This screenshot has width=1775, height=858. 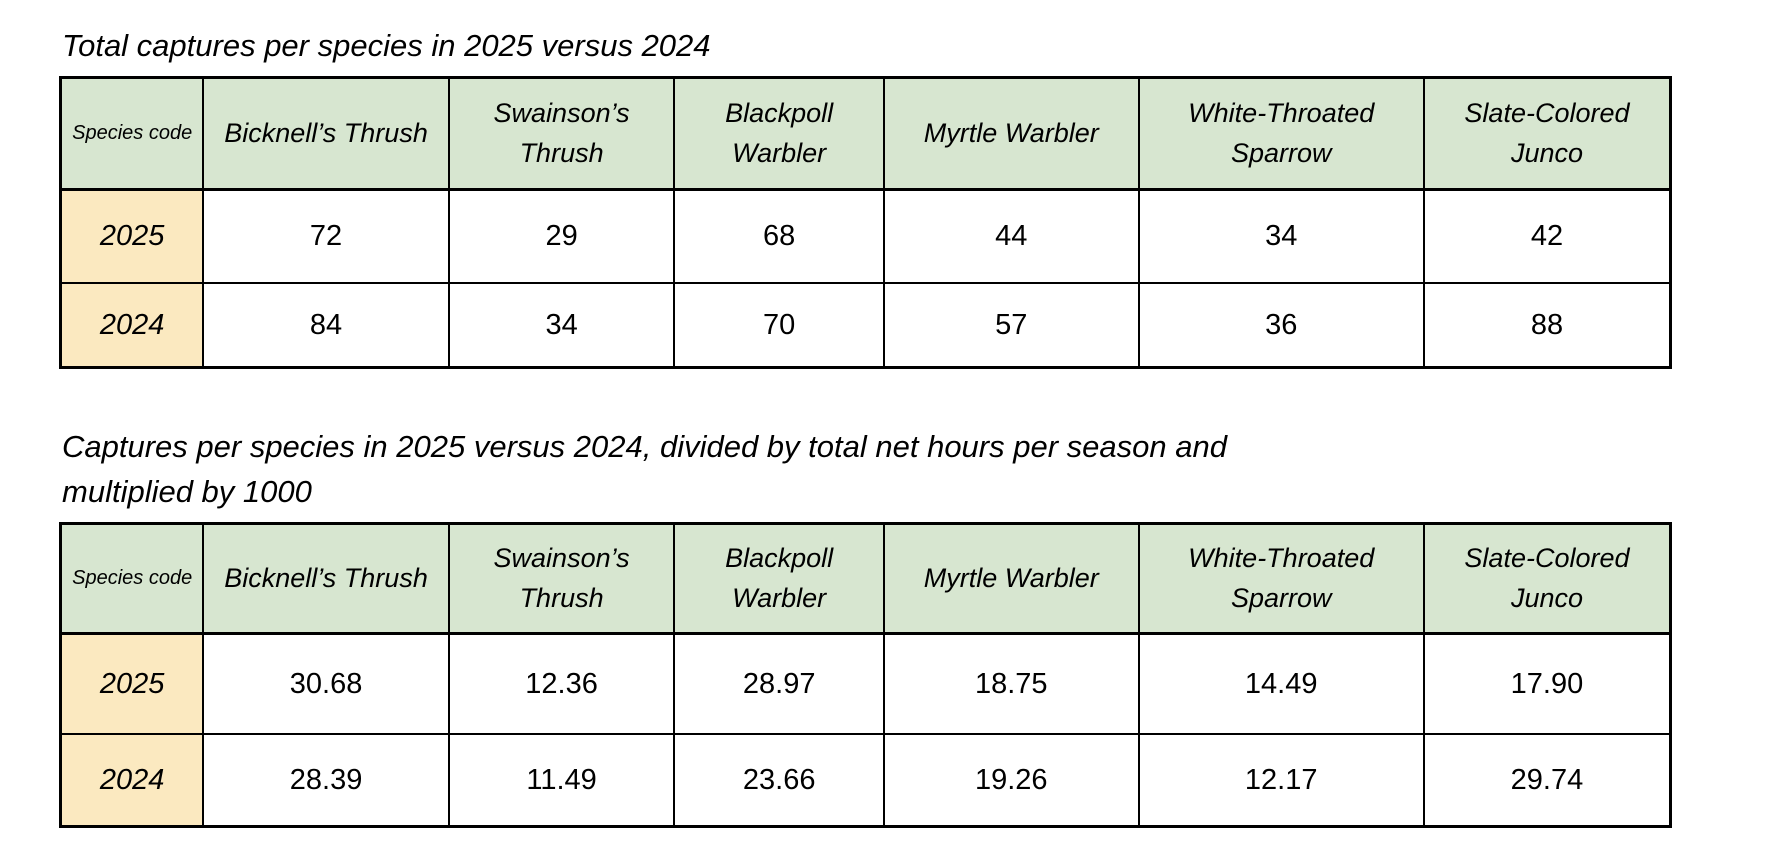 What do you see at coordinates (1011, 325) in the screenshot?
I see `data-cell: 57` at bounding box center [1011, 325].